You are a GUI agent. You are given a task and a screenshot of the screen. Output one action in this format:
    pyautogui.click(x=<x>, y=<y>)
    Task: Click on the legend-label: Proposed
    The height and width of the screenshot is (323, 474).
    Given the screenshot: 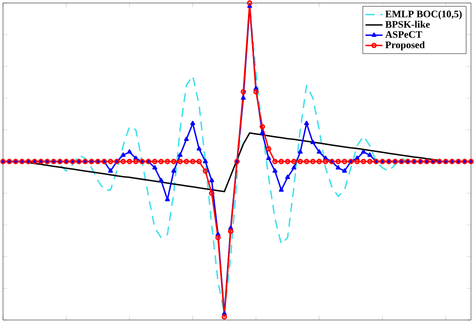 What is the action you would take?
    pyautogui.click(x=405, y=45)
    